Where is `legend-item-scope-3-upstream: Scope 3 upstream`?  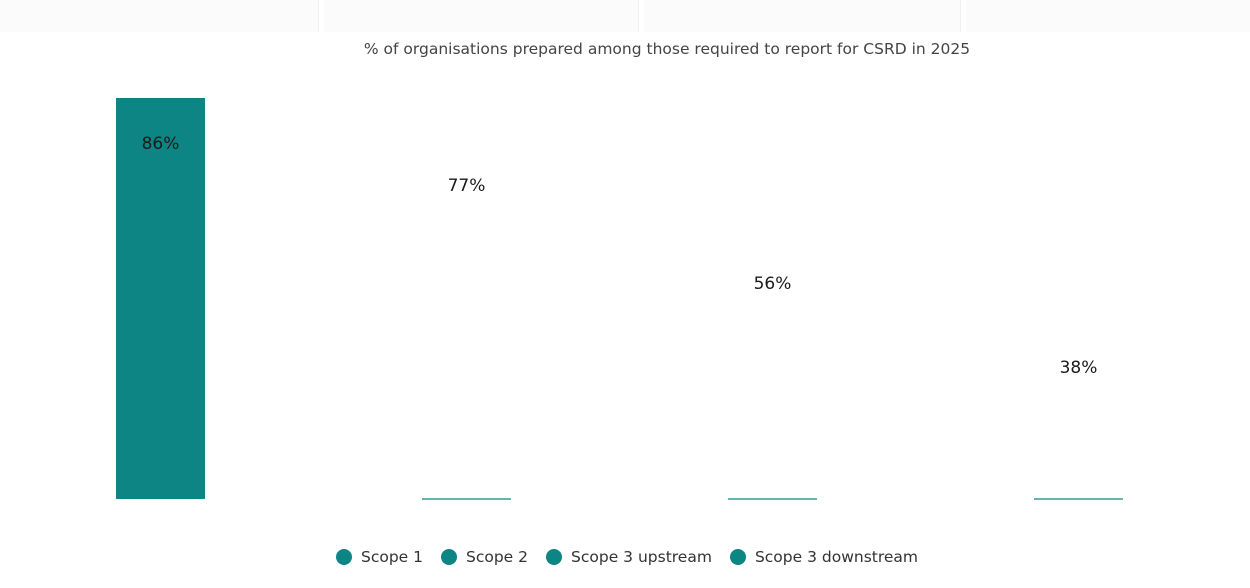 legend-item-scope-3-upstream: Scope 3 upstream is located at coordinates (629, 557).